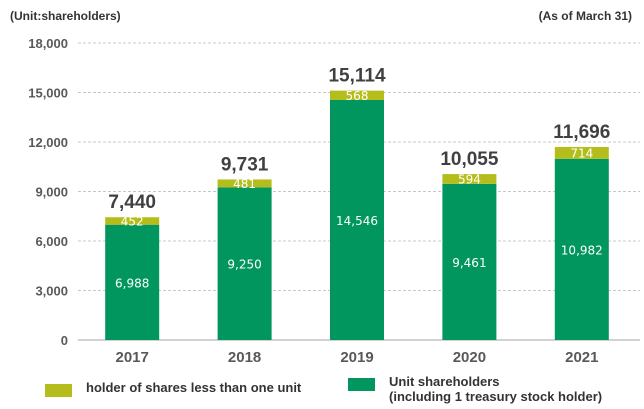  What do you see at coordinates (581, 132) in the screenshot?
I see `data-label-total: 11,696` at bounding box center [581, 132].